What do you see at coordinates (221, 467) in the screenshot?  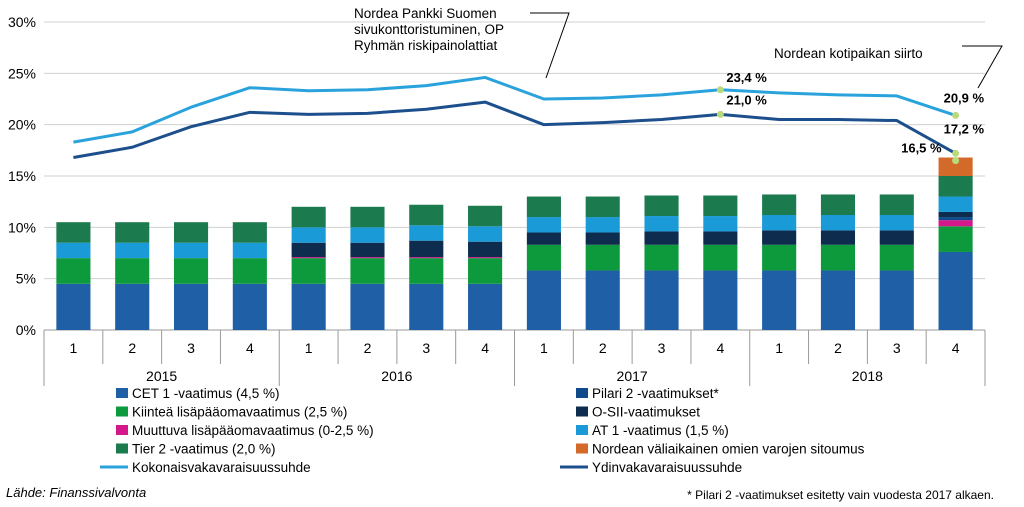 I see `legend-label: Kokonaisvakavaraisuussuhde` at bounding box center [221, 467].